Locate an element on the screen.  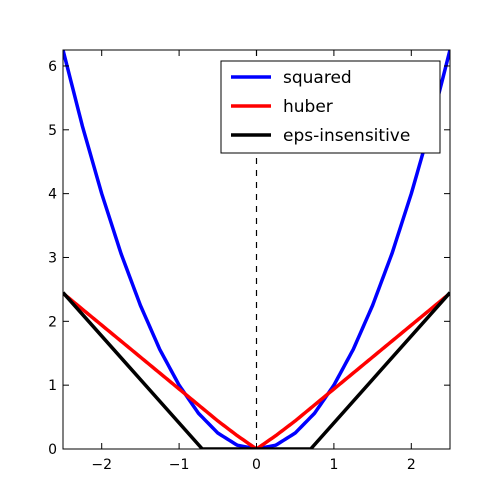
legend-label-squared: squared is located at coordinates (317, 78).